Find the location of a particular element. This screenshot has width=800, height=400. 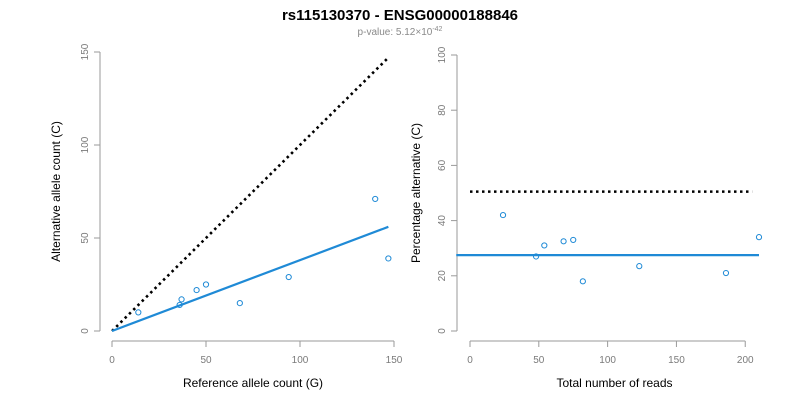

y-axis-label: Alternative allele count (C) is located at coordinates (56, 191).